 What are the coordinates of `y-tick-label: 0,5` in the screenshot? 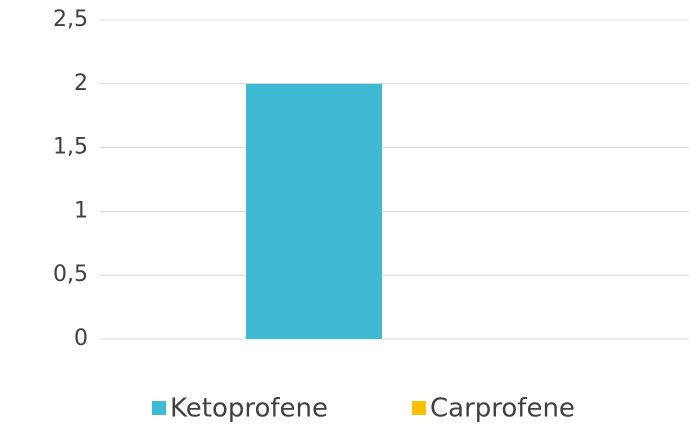 It's located at (70, 274).